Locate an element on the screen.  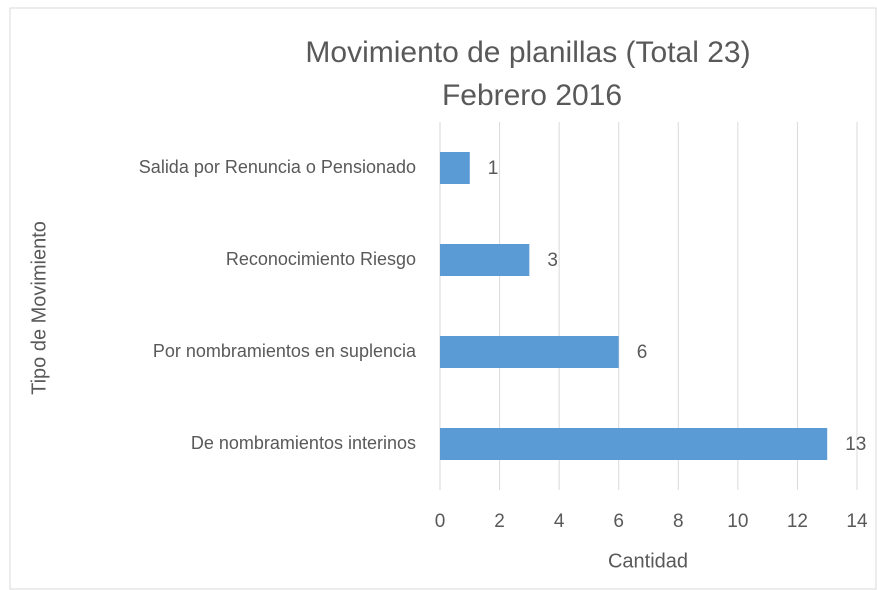
y-tick-label: Salida por Renuncia o Pensionado is located at coordinates (277, 167).